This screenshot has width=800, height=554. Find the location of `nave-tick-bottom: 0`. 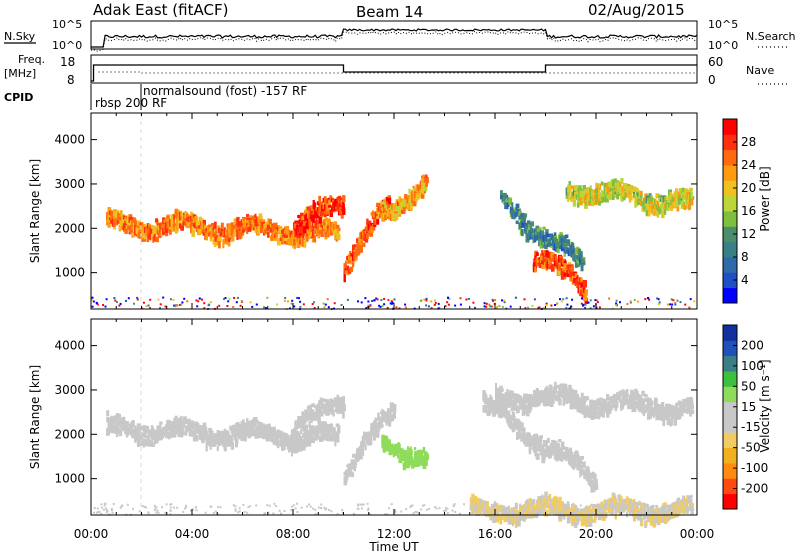

nave-tick-bottom: 0 is located at coordinates (712, 80).